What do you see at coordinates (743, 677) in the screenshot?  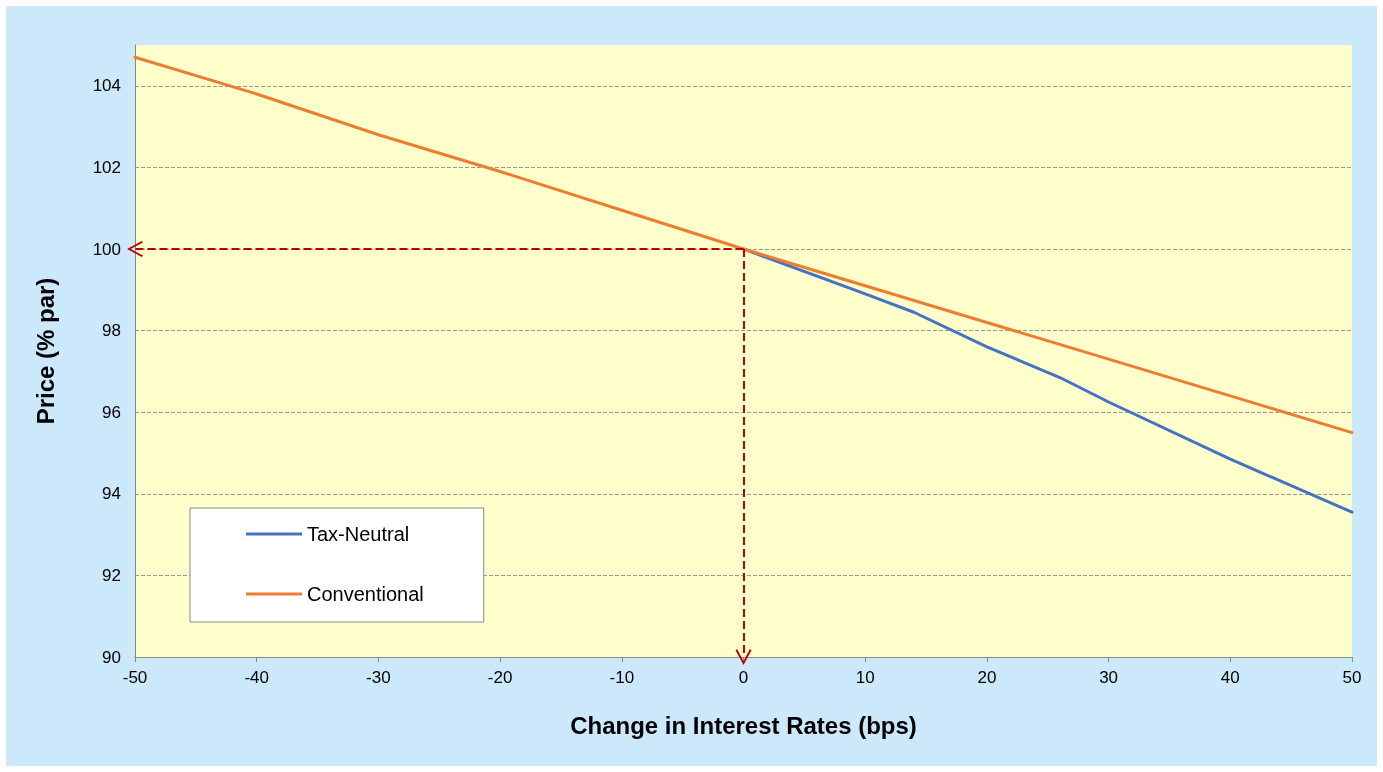 I see `x-tick-label: 0` at bounding box center [743, 677].